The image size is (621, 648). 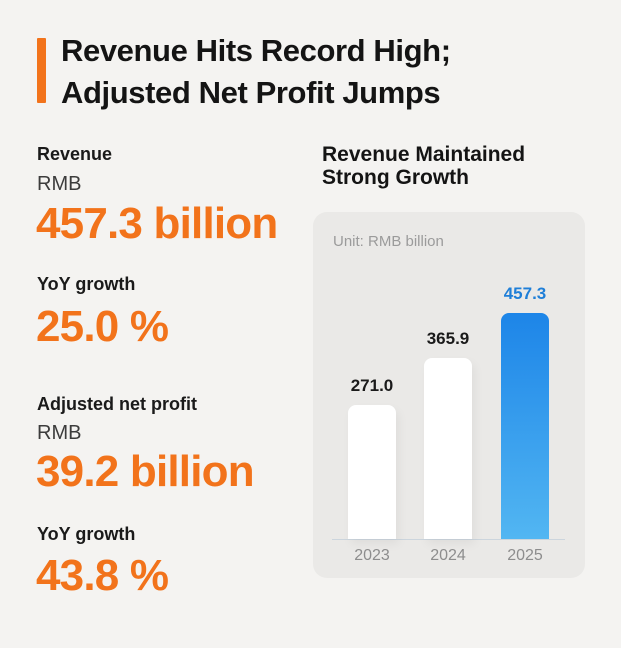 What do you see at coordinates (251, 92) in the screenshot?
I see `page-title-line2: Adjusted Net Profit Jumps` at bounding box center [251, 92].